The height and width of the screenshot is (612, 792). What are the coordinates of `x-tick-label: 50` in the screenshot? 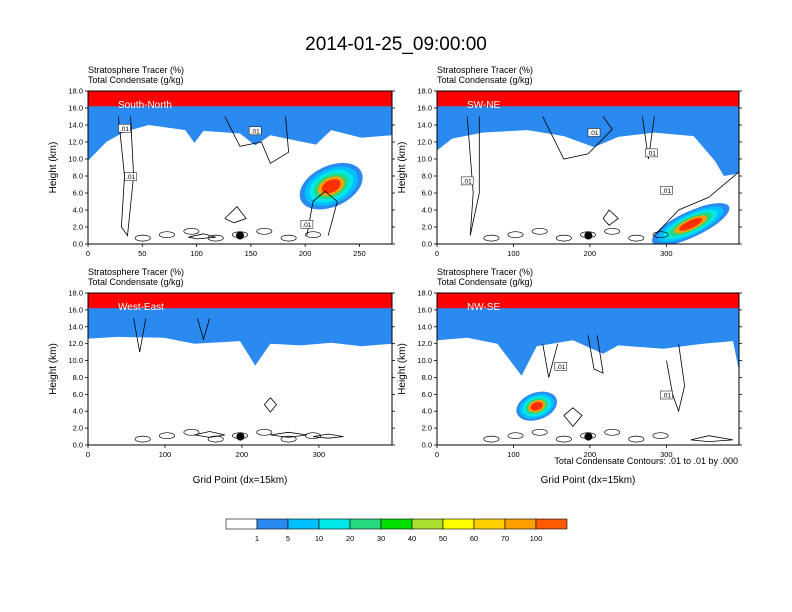 It's located at (142, 253).